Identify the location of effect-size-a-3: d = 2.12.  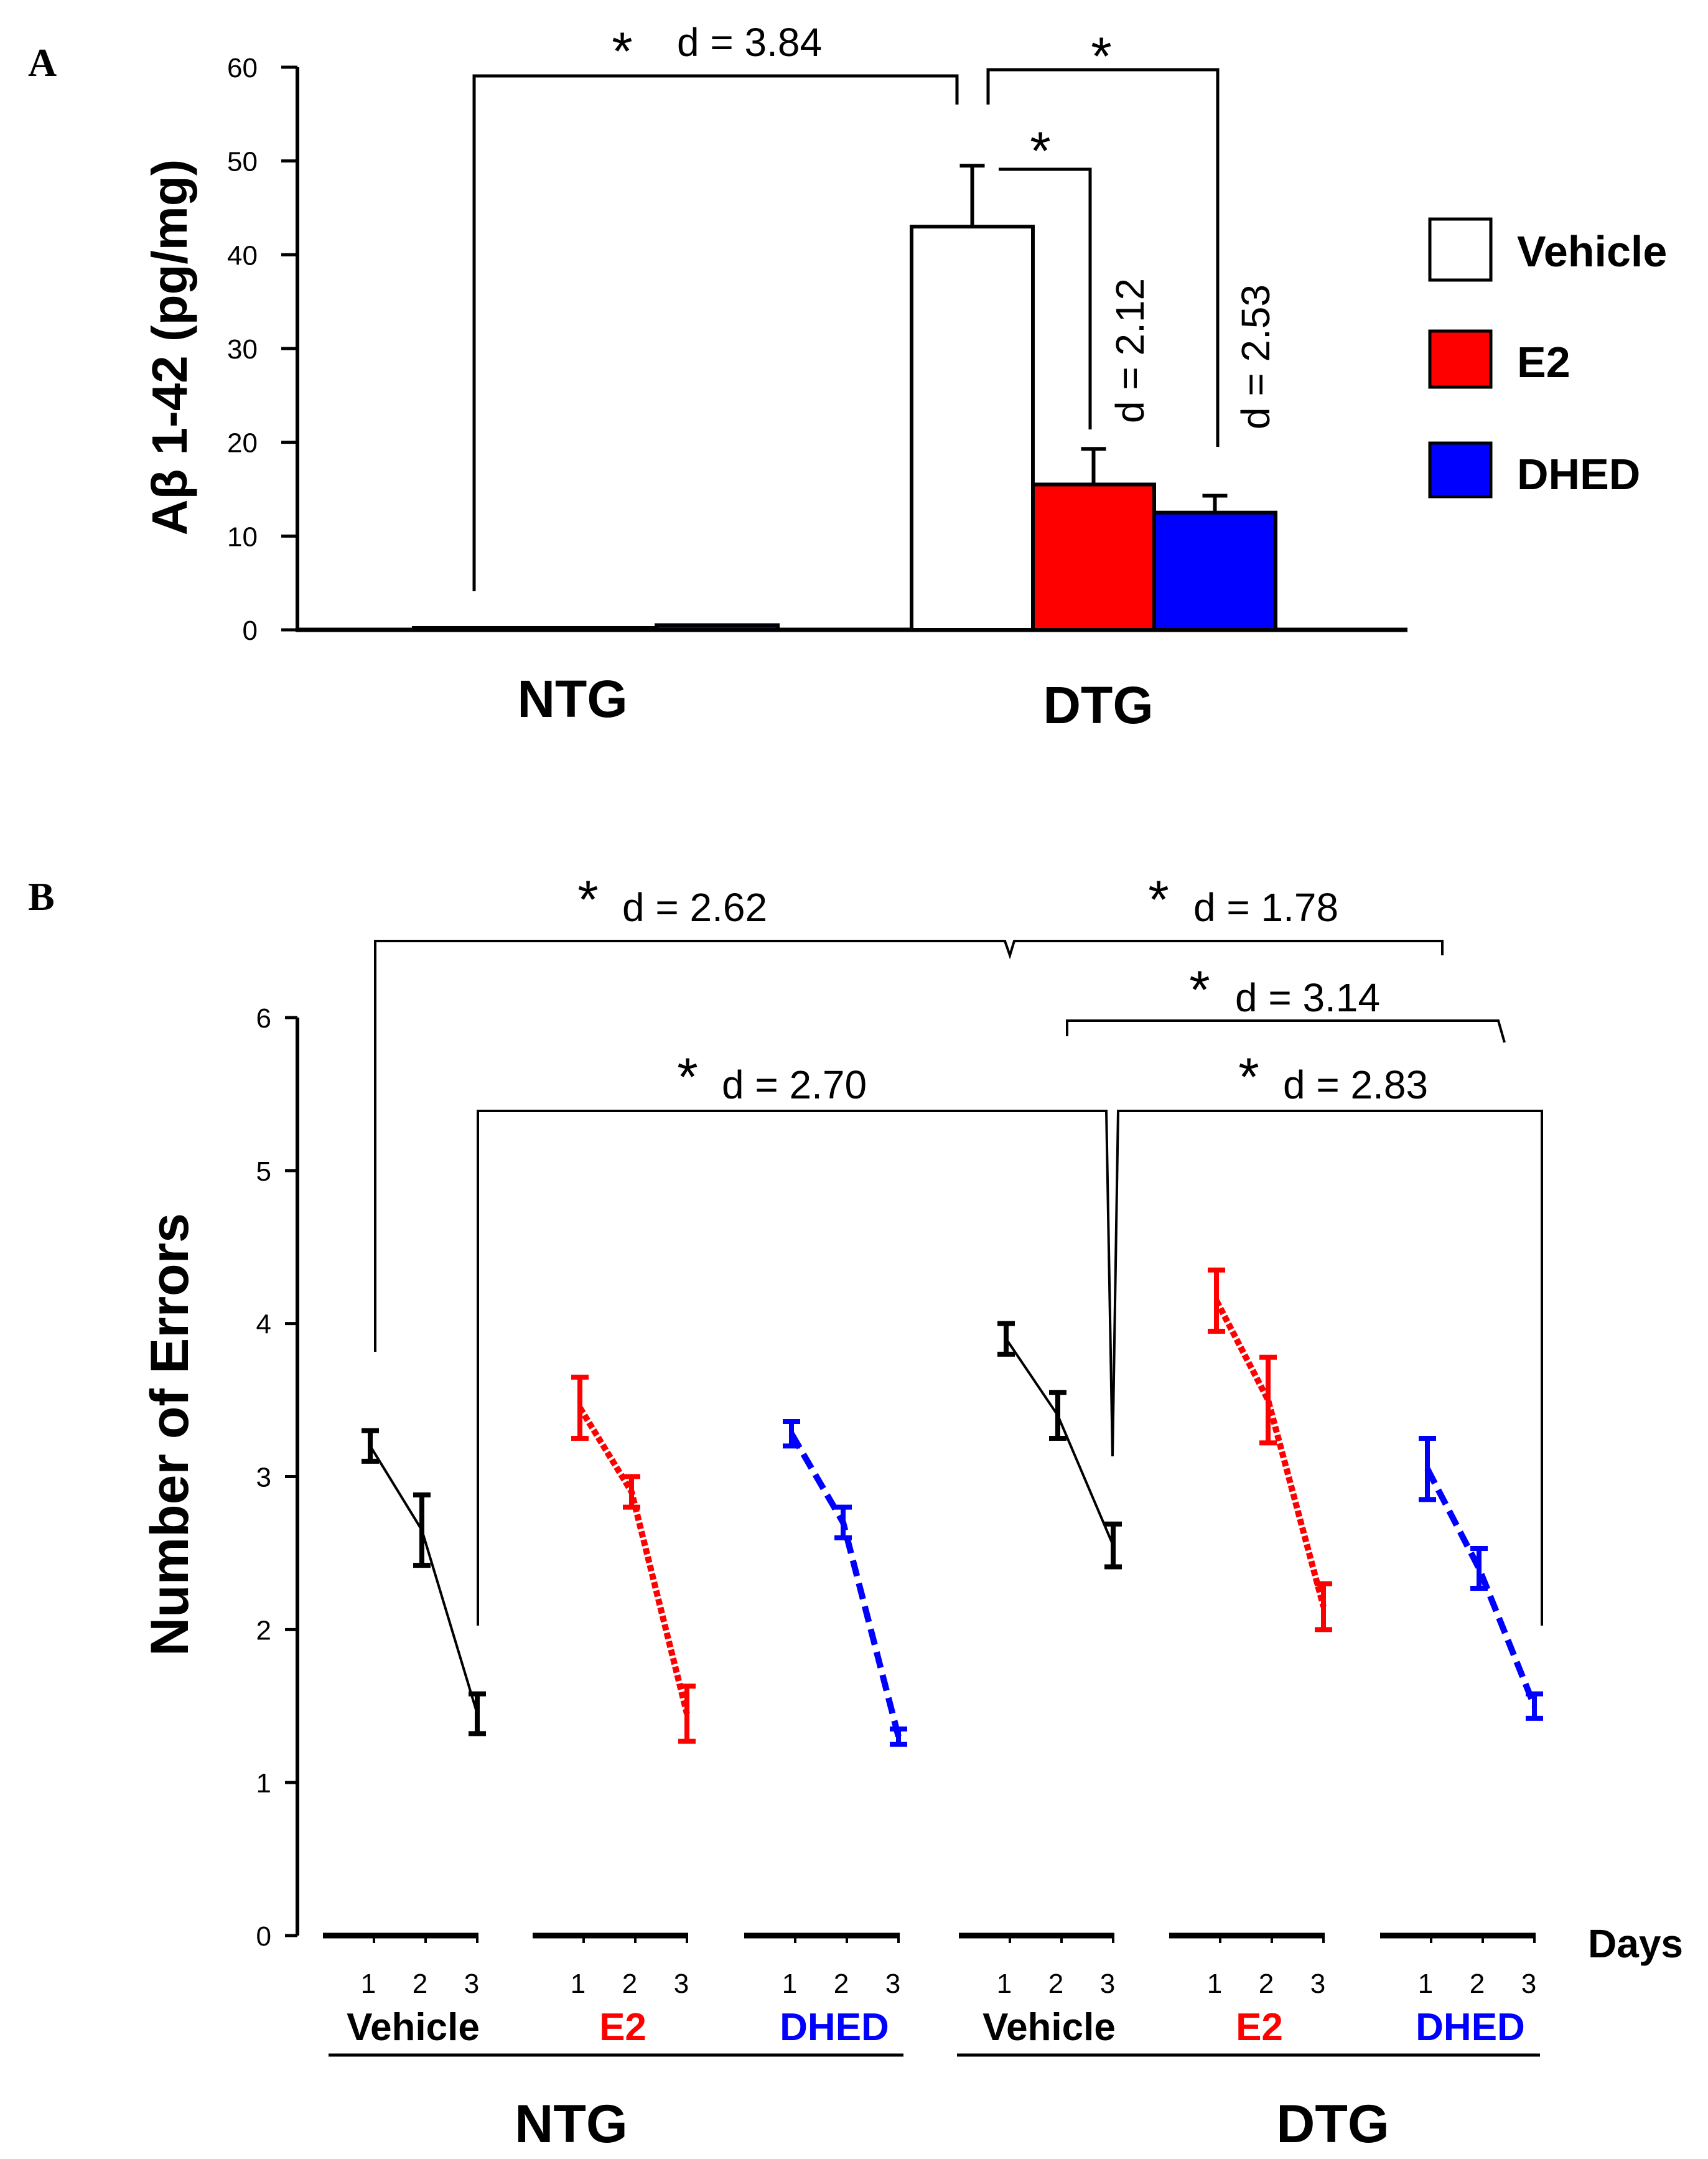
(1130, 350).